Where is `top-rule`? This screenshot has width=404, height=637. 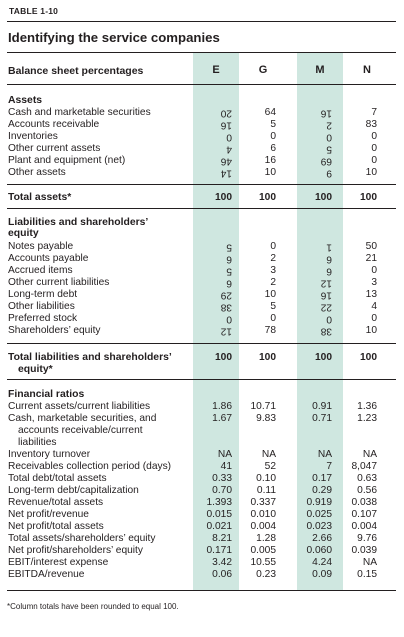 top-rule is located at coordinates (201, 21).